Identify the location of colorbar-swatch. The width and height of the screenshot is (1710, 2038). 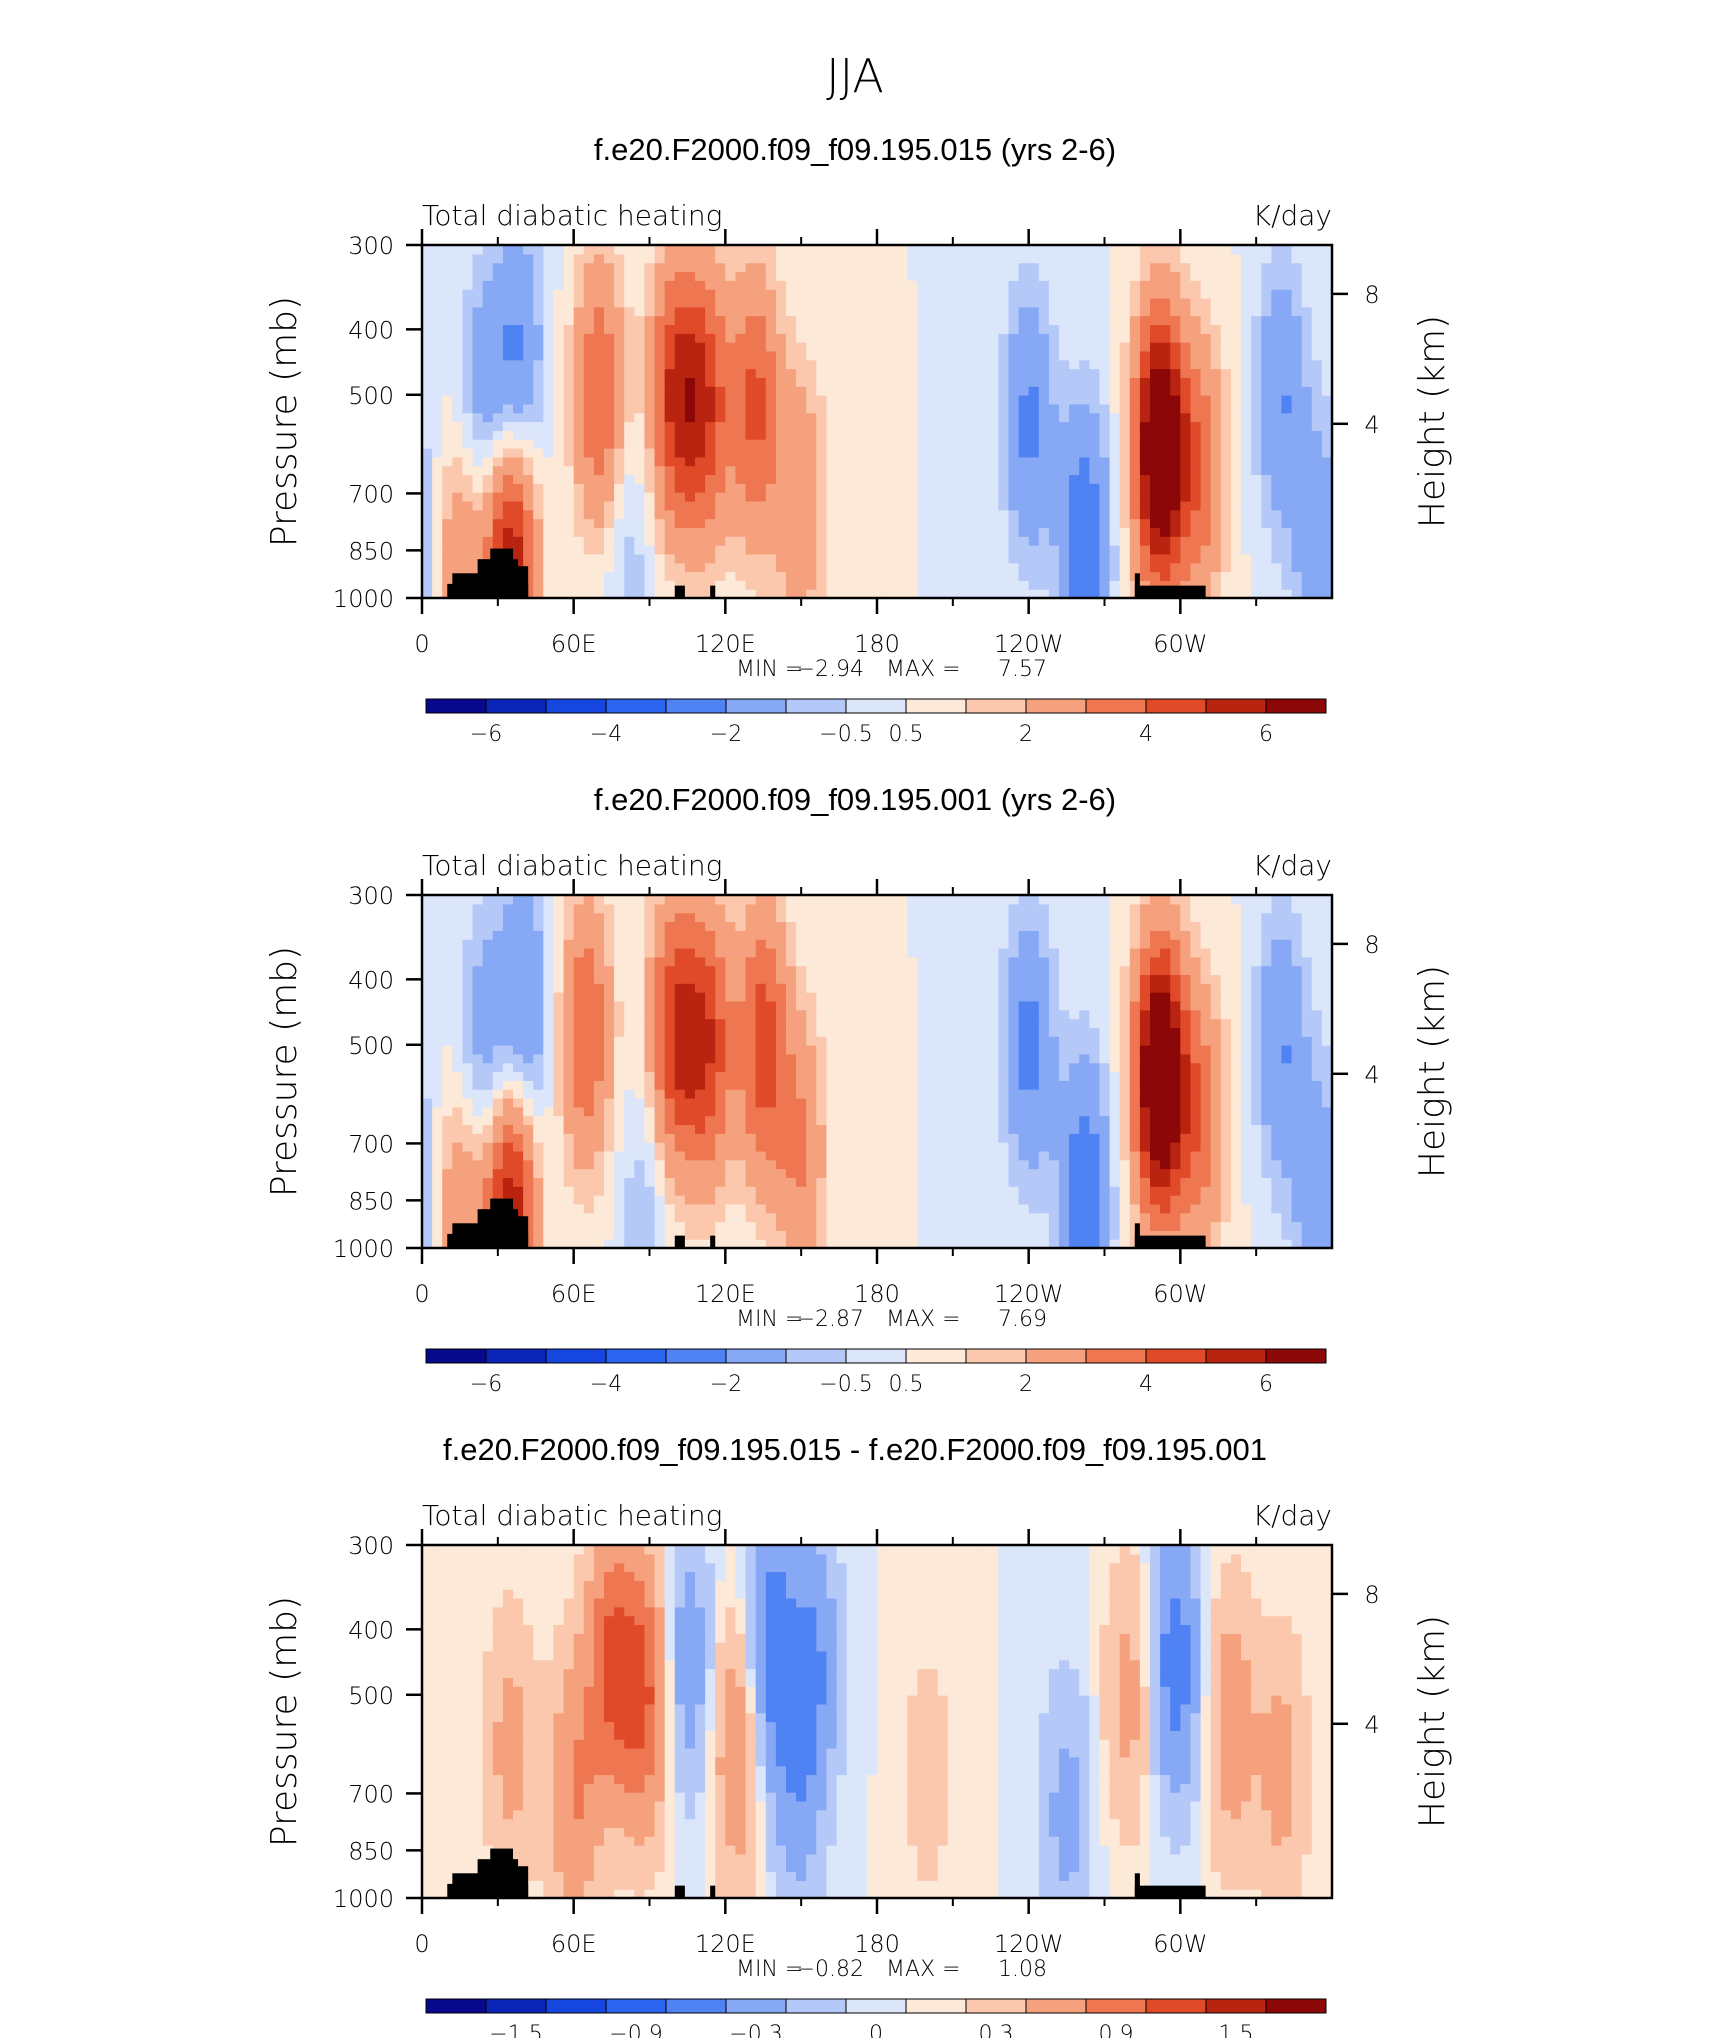
(1116, 706).